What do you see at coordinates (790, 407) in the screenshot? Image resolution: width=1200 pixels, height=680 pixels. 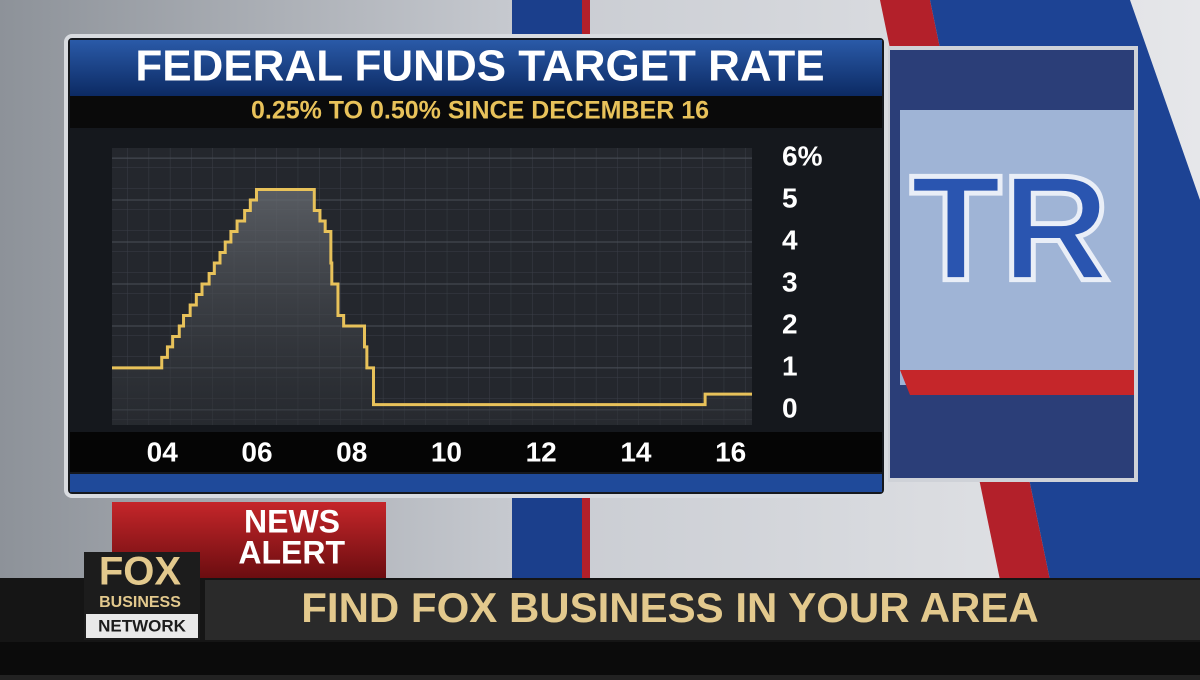 I see `y-tick-label: 0` at bounding box center [790, 407].